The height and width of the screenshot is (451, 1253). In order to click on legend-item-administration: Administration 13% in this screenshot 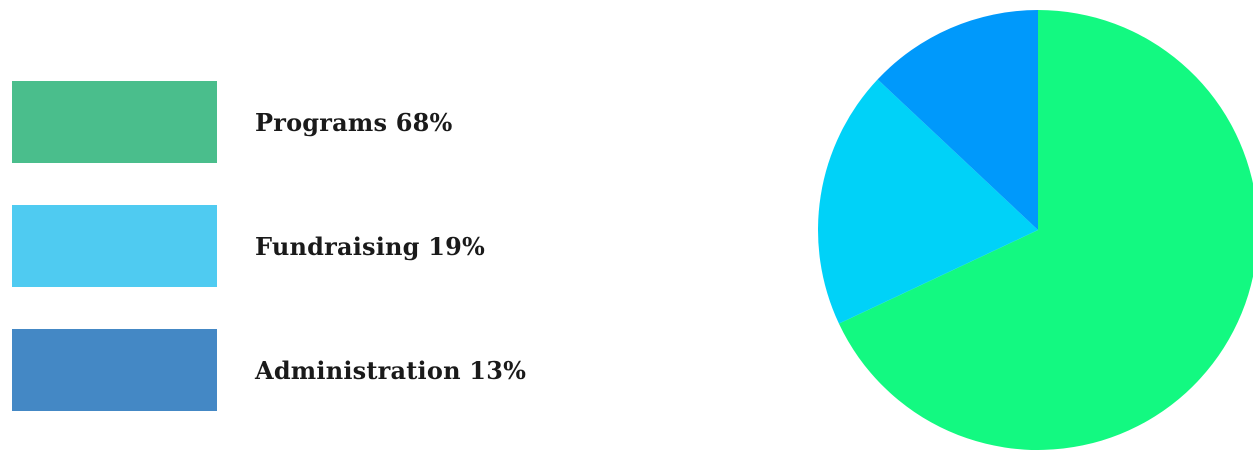, I will do `click(269, 370)`.